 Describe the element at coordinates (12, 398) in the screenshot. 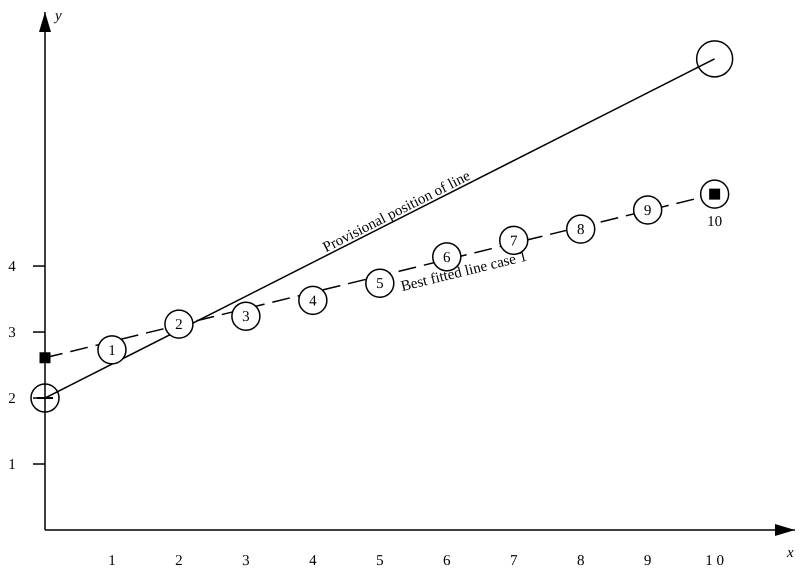

I see `y-tick-label: 2` at that location.